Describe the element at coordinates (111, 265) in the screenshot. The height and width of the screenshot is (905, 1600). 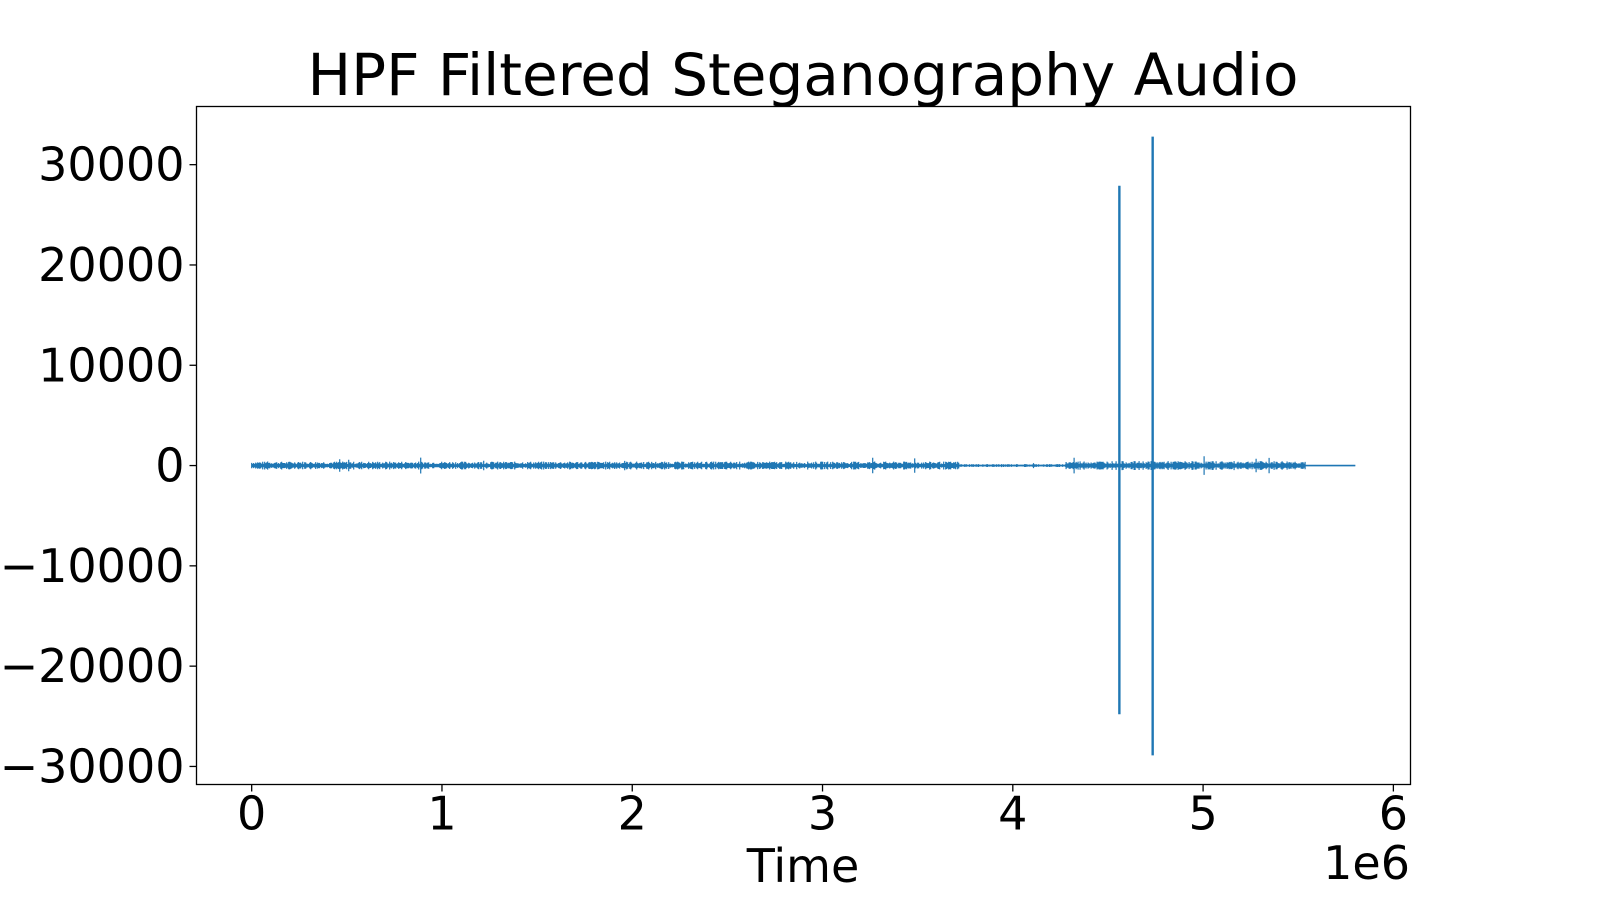
I see `y-tick-label: 20000` at that location.